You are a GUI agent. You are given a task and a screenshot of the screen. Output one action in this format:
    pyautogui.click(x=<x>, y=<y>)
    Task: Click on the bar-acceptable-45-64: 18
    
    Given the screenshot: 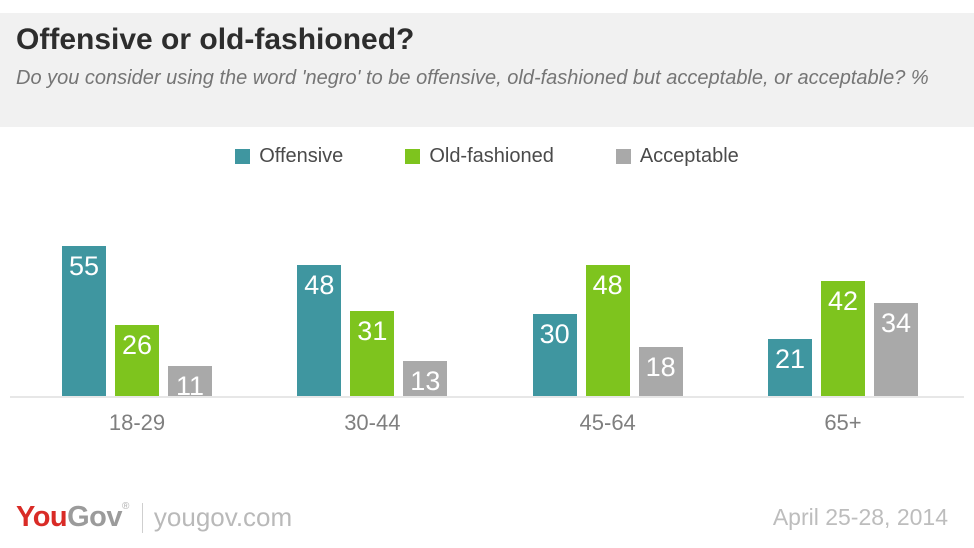 What is the action you would take?
    pyautogui.click(x=660, y=371)
    